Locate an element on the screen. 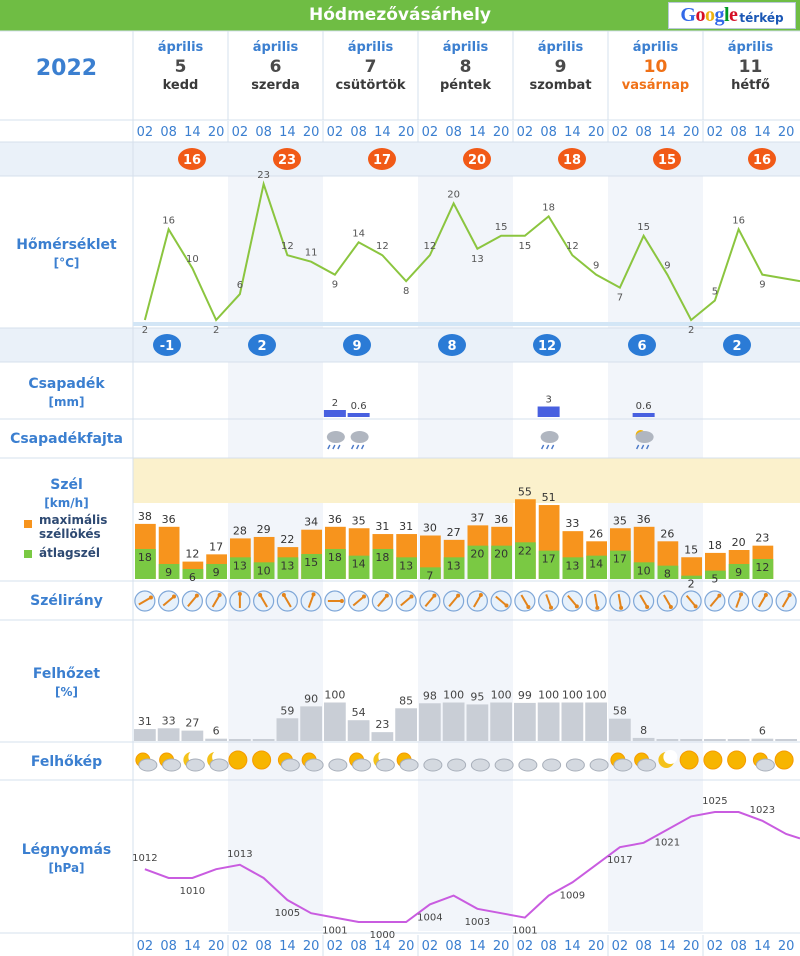 This screenshot has height=956, width=800. avg-wind-label: 18 is located at coordinates (145, 557).